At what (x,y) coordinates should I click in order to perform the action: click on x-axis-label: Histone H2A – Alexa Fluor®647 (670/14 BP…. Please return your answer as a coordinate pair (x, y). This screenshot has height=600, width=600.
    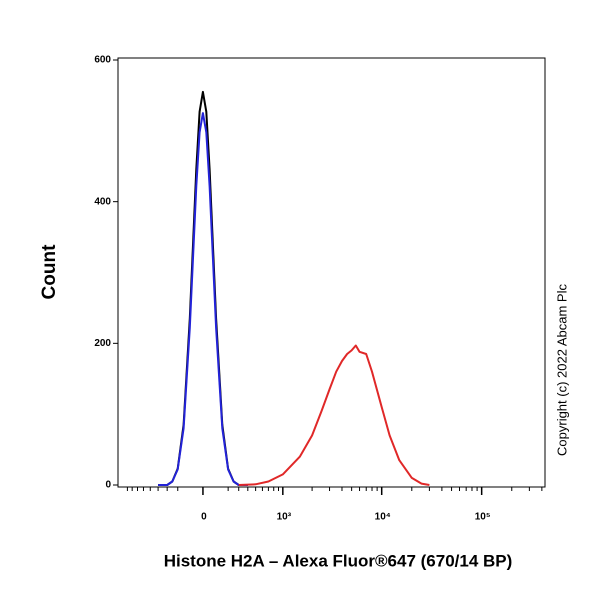
    Looking at the image, I should click on (338, 560).